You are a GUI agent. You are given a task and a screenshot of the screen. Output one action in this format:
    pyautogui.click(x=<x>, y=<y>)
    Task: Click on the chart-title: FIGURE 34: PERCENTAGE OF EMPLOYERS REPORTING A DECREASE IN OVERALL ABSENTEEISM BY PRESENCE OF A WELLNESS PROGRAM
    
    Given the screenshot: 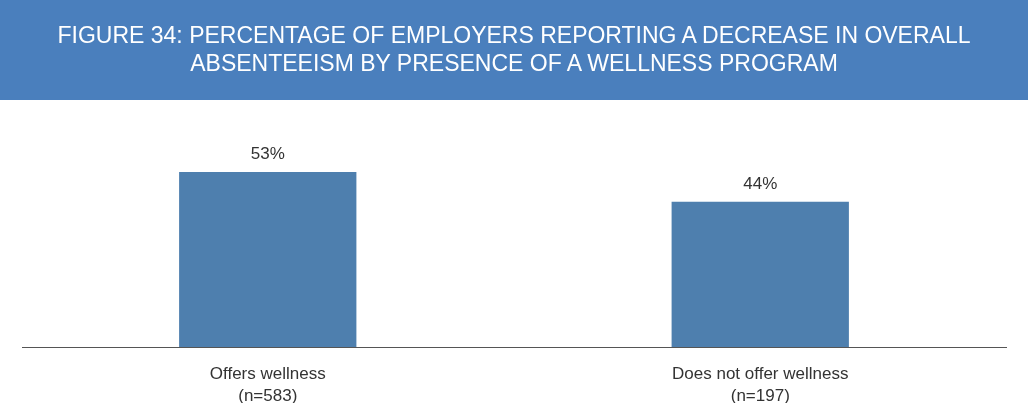 What is the action you would take?
    pyautogui.click(x=514, y=49)
    